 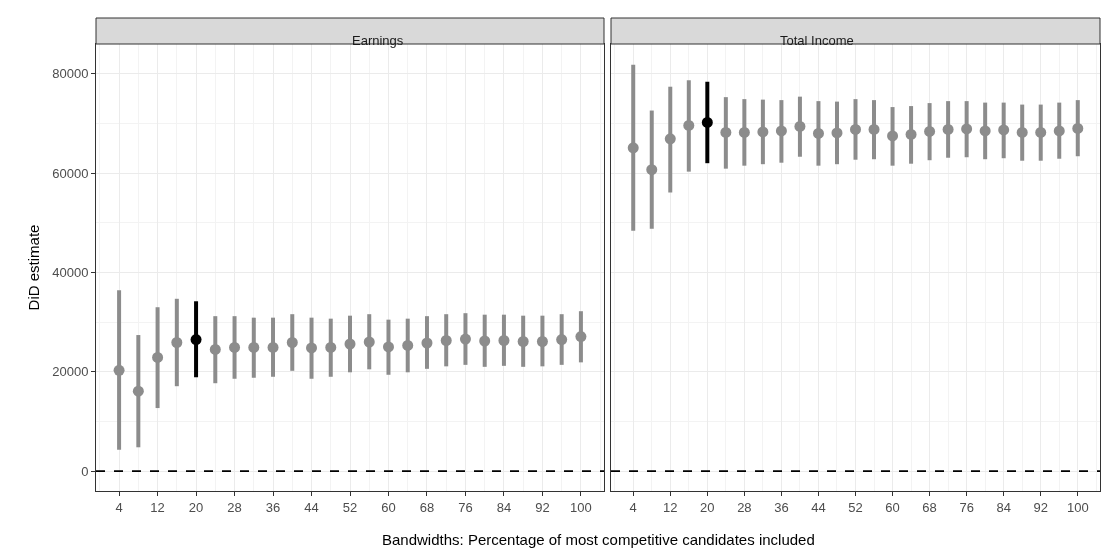 What do you see at coordinates (70, 273) in the screenshot?
I see `y-tick-label: 40000` at bounding box center [70, 273].